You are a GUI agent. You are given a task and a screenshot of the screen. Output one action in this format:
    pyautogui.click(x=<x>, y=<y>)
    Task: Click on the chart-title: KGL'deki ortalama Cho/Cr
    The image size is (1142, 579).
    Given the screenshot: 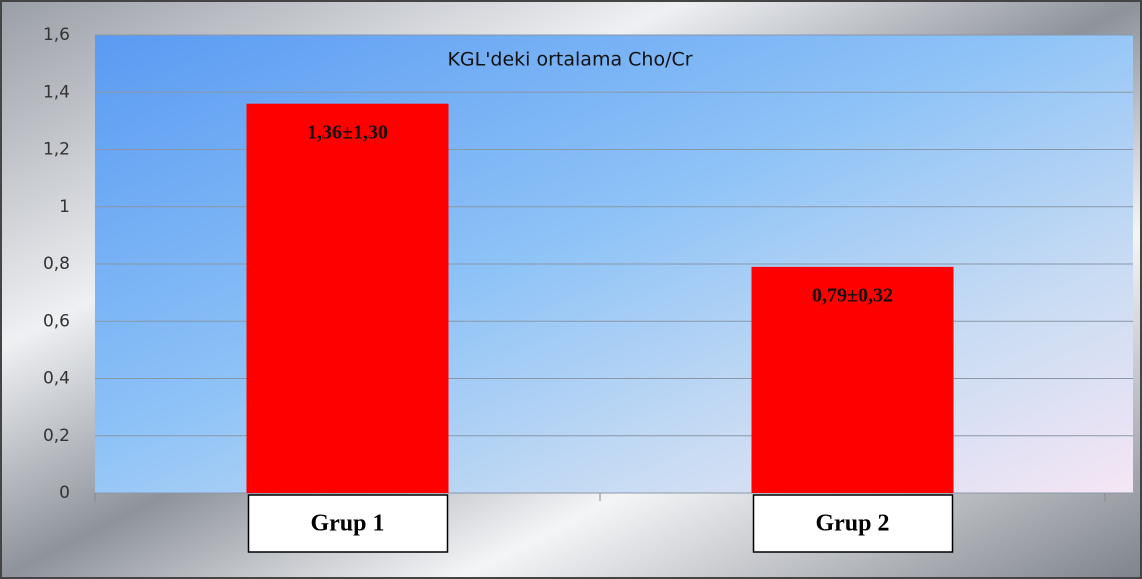 What is the action you would take?
    pyautogui.click(x=569, y=60)
    